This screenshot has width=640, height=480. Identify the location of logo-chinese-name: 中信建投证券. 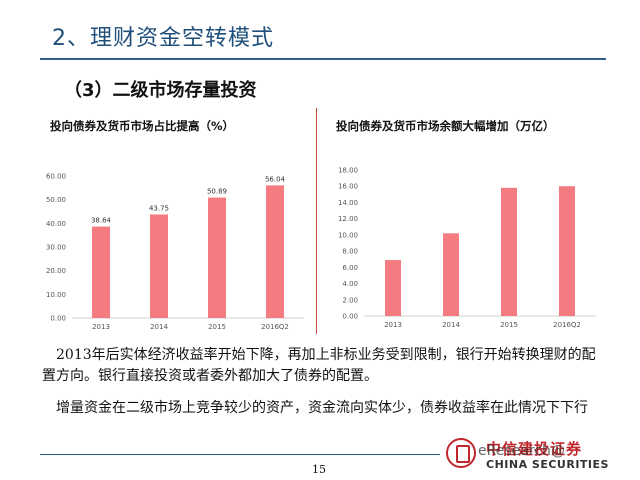
(534, 449).